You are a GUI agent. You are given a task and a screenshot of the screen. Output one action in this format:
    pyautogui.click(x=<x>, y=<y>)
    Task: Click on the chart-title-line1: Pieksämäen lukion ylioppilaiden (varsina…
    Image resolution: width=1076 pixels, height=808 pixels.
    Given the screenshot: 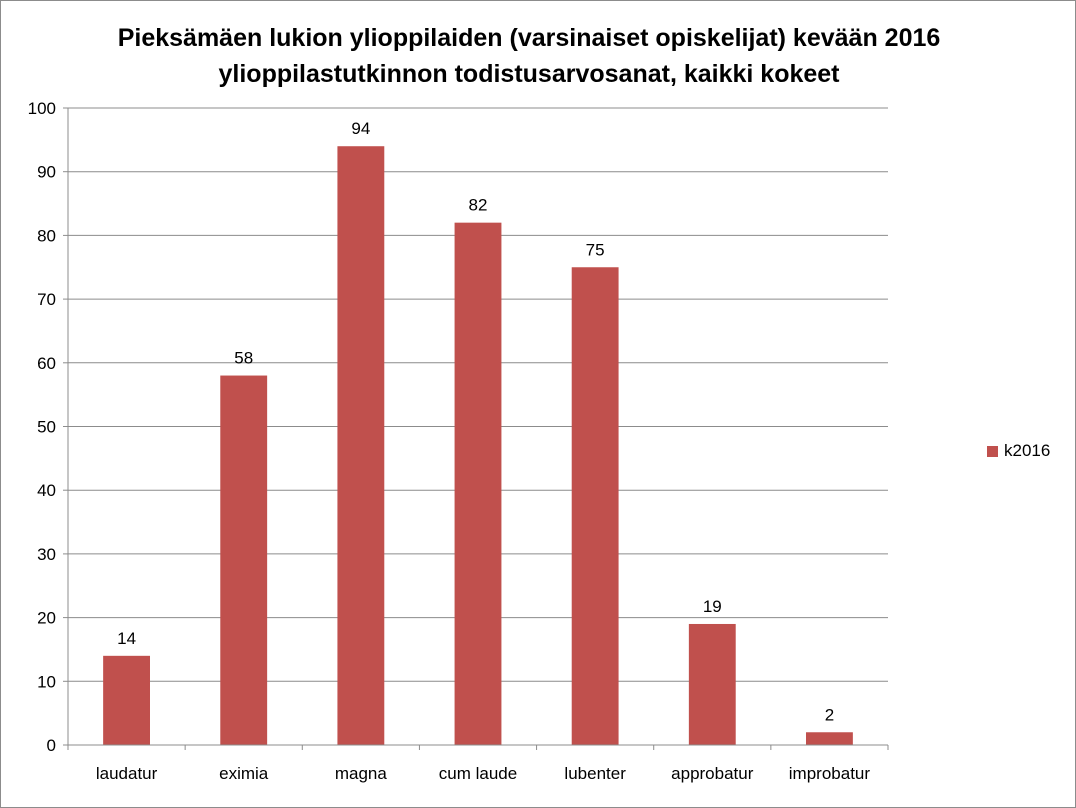 What is the action you would take?
    pyautogui.click(x=529, y=38)
    